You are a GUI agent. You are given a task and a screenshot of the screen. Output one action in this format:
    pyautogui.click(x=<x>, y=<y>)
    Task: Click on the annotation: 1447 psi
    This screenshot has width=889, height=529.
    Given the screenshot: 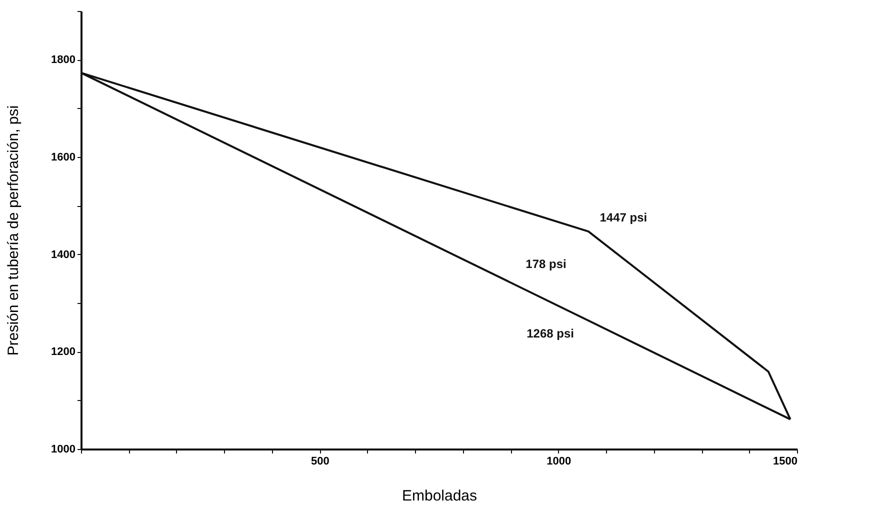 What is the action you would take?
    pyautogui.click(x=624, y=217)
    